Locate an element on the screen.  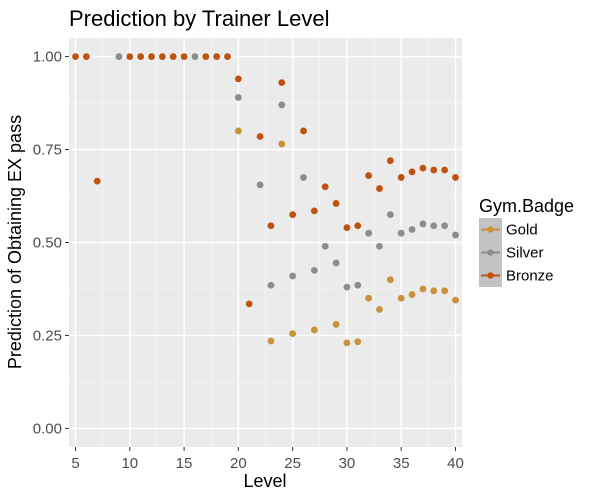
y-tick-label: 0.25 is located at coordinates (47, 335).